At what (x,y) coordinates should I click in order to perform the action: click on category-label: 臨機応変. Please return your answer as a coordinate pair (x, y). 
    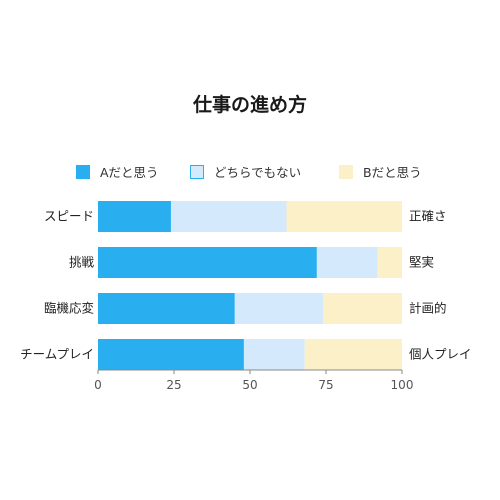
    Looking at the image, I should click on (69, 308).